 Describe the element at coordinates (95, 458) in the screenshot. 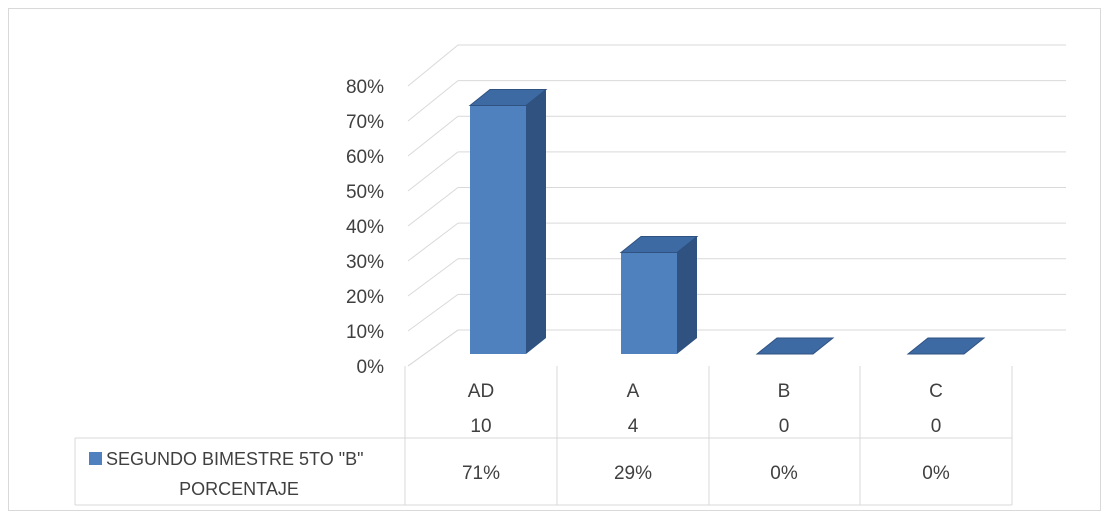

I see `legend-swatch` at that location.